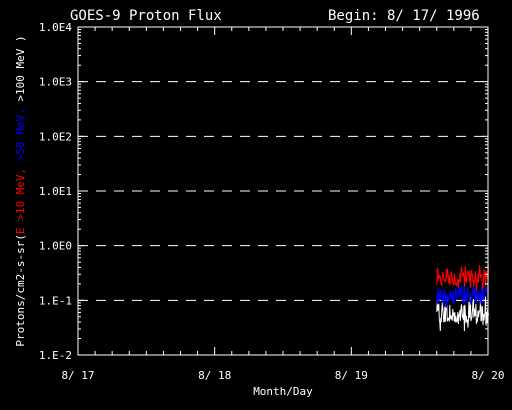  What do you see at coordinates (55, 82) in the screenshot?
I see `y-tick-label: 1.0E3` at bounding box center [55, 82].